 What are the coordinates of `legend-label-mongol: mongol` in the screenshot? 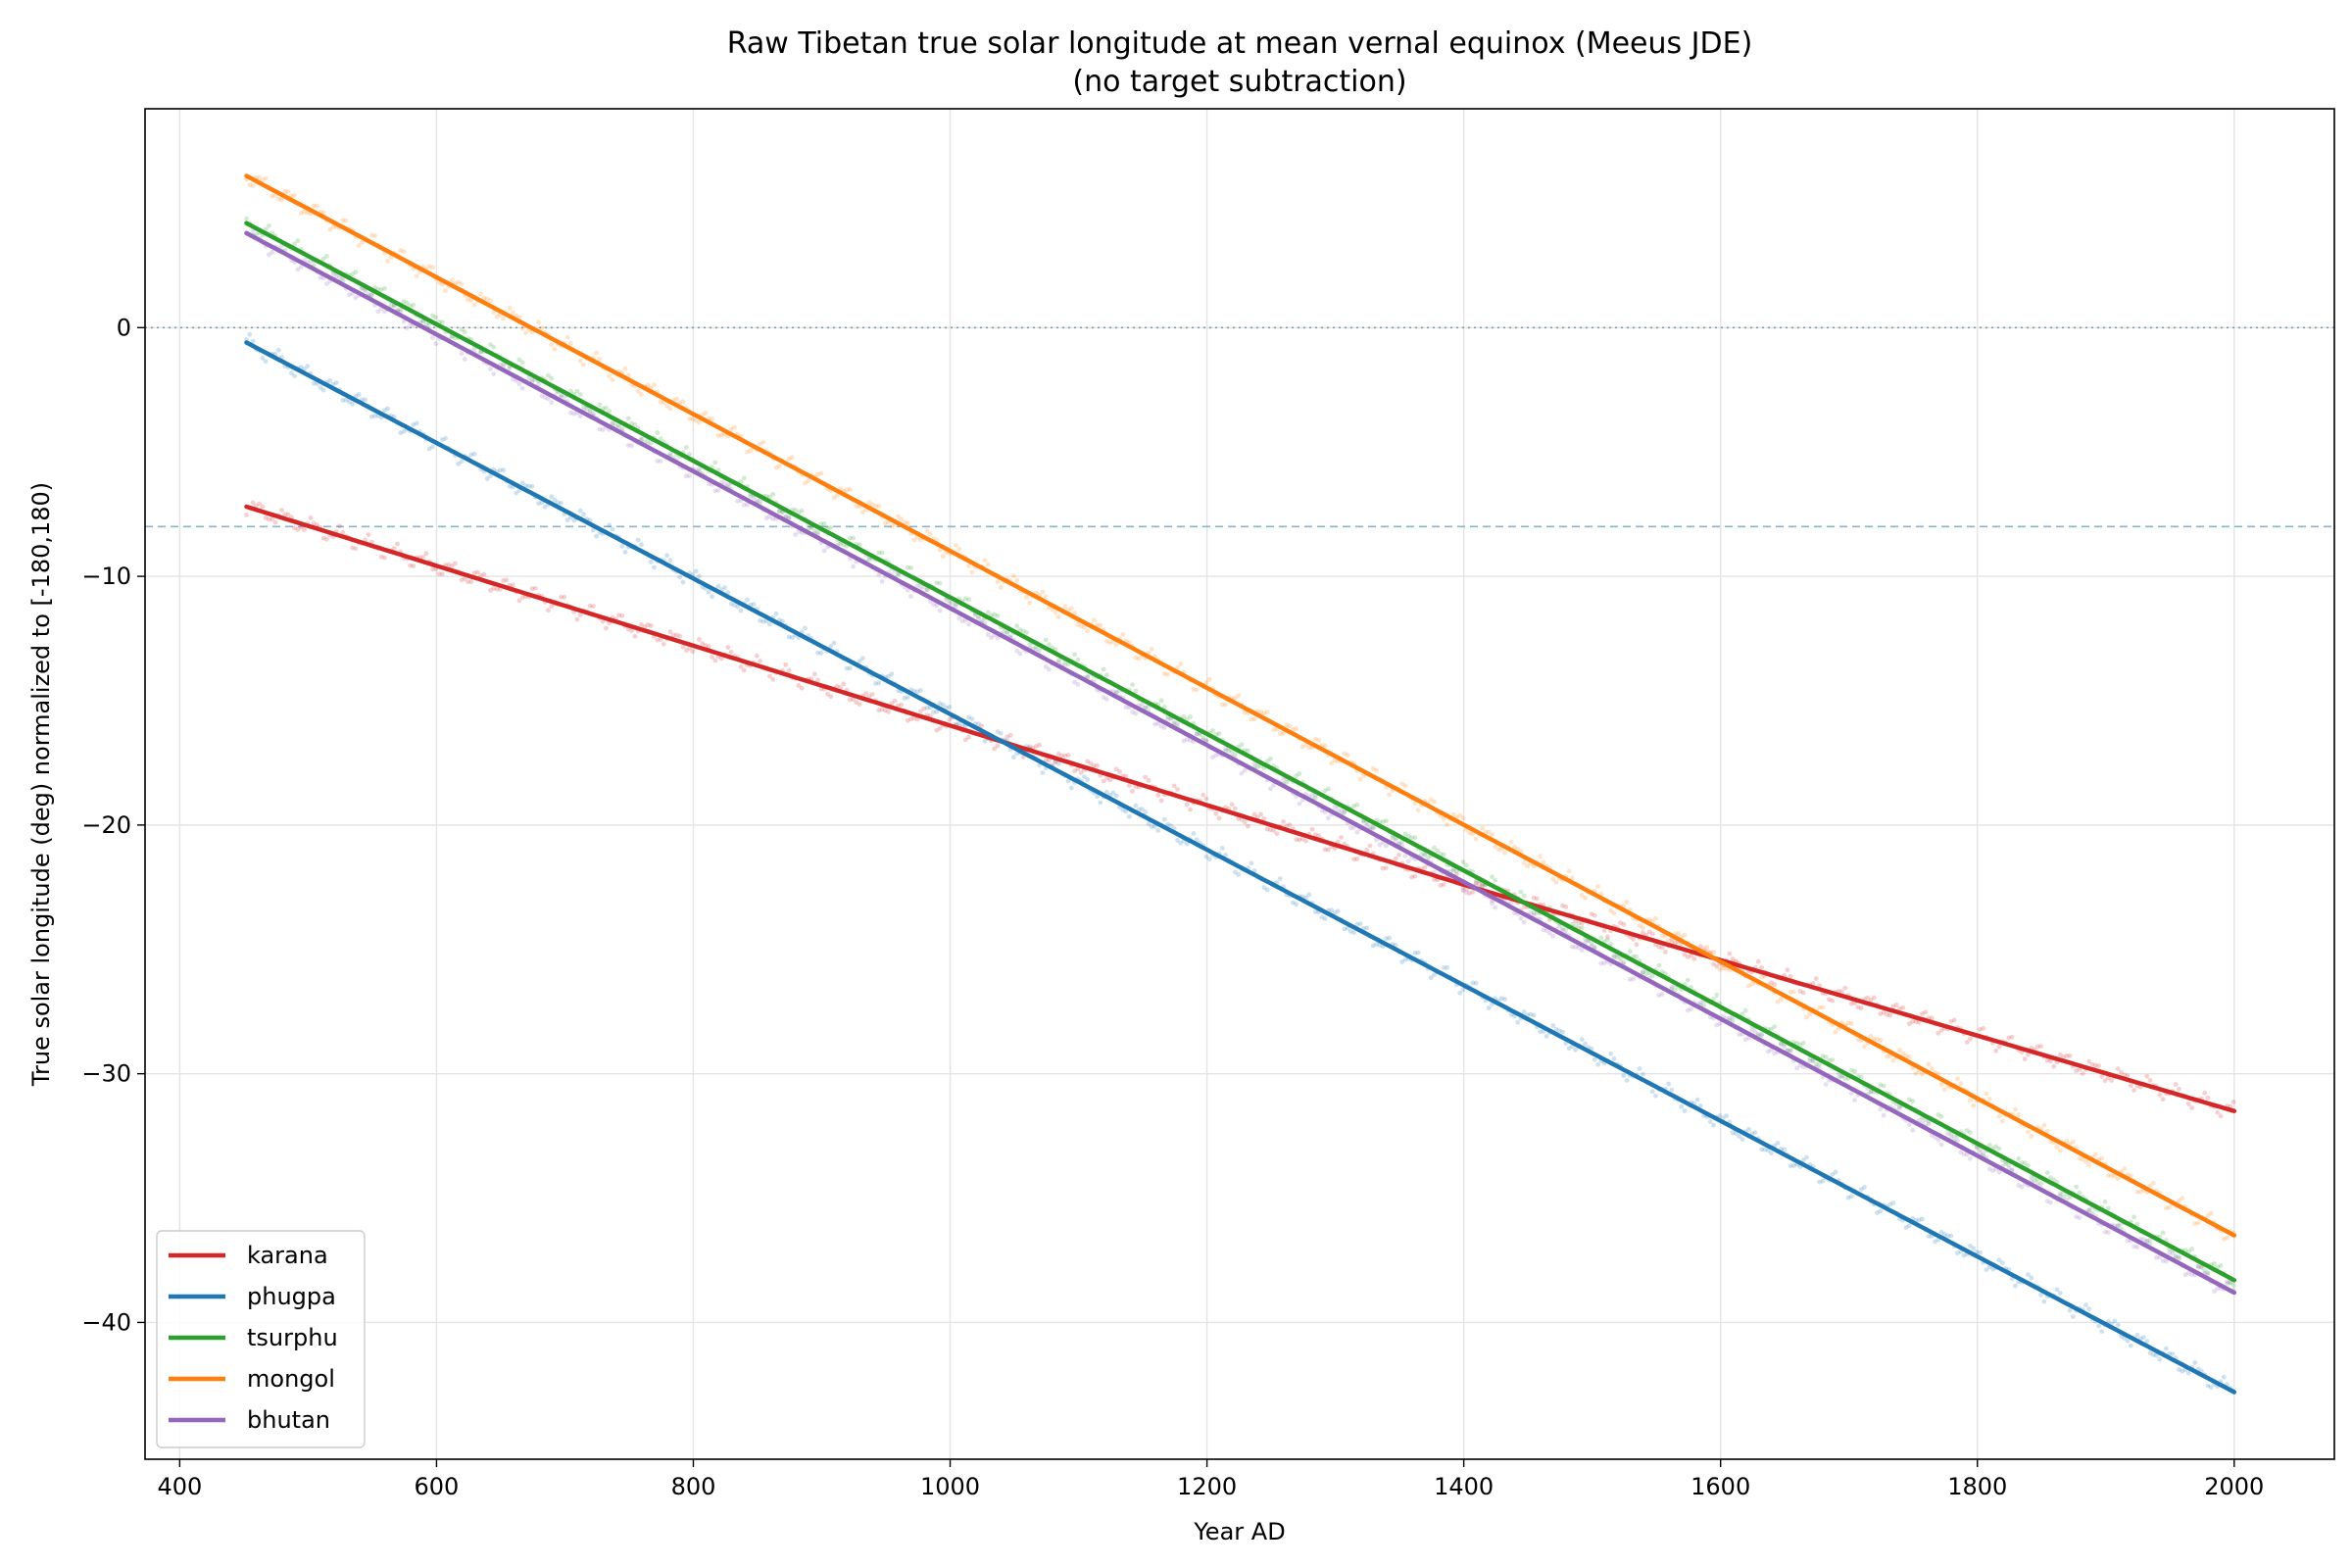 It's located at (291, 1379).